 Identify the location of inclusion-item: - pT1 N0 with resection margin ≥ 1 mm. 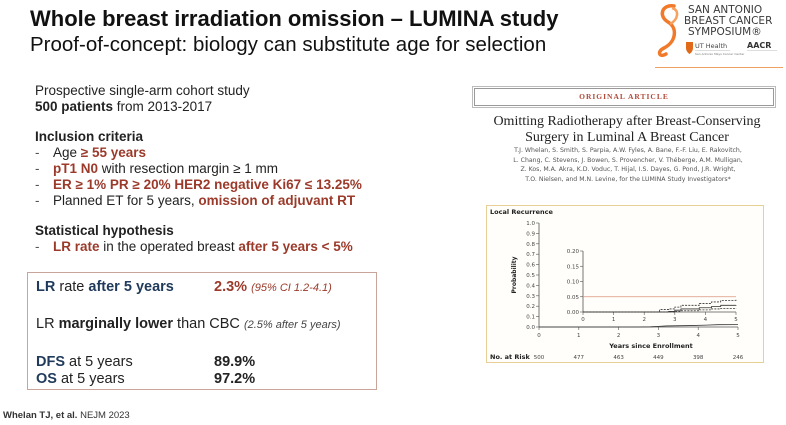
(156, 168).